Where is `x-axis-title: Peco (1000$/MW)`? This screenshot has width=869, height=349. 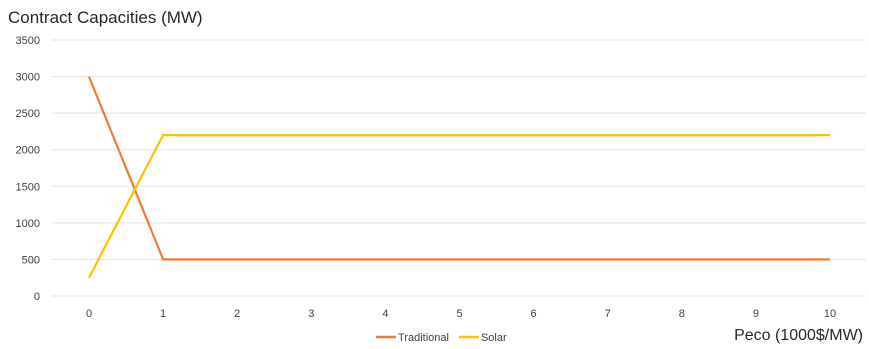
x-axis-title: Peco (1000$/MW) is located at coordinates (798, 335).